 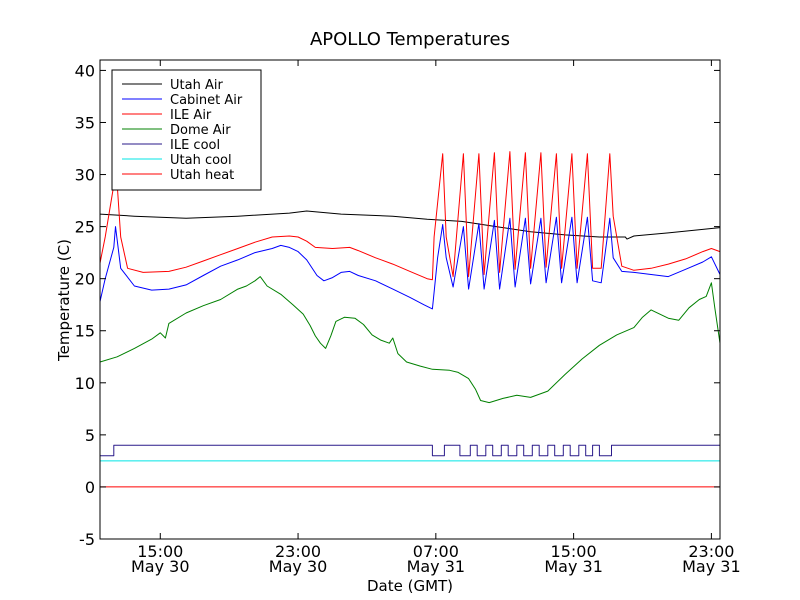 What do you see at coordinates (64, 300) in the screenshot?
I see `y-axis-label: Temperature (C)` at bounding box center [64, 300].